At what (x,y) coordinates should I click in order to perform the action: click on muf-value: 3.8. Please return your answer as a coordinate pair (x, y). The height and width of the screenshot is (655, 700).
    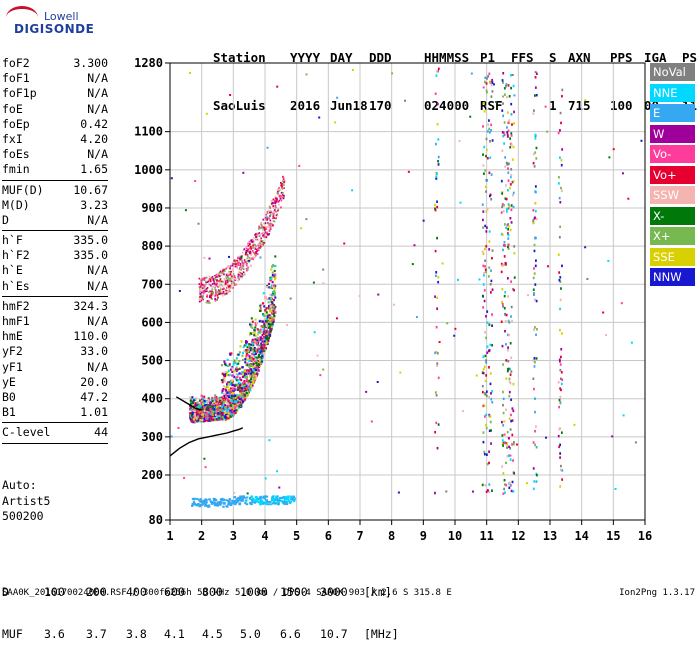
    Looking at the image, I should click on (136, 634).